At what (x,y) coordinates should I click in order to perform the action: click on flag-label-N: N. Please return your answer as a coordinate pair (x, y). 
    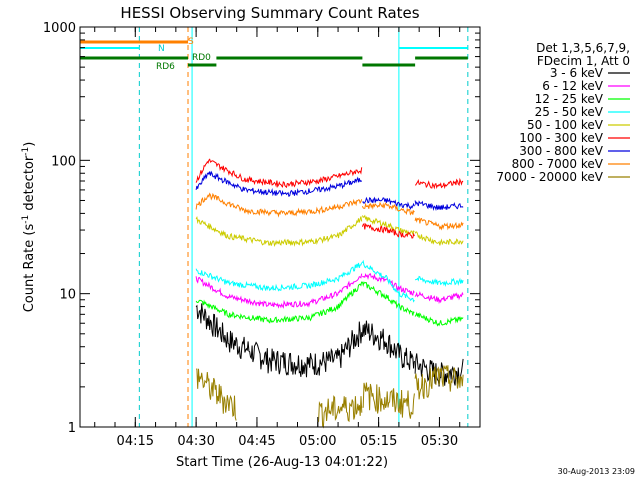
    Looking at the image, I should click on (161, 49).